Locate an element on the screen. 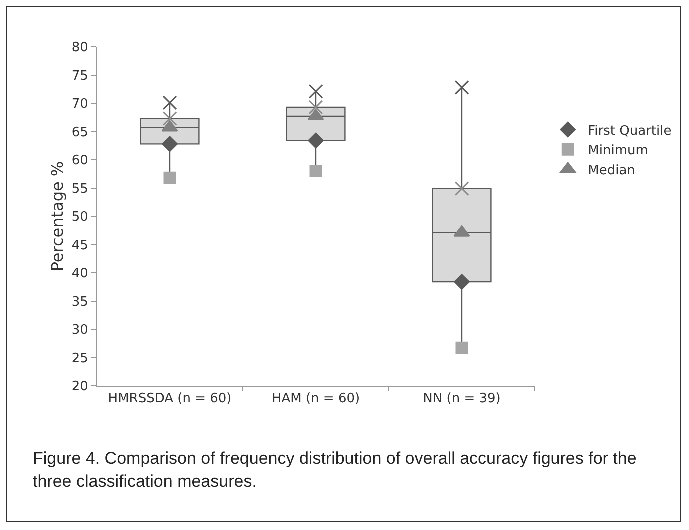  x-tick-label: HAM (n = 60) is located at coordinates (316, 399).